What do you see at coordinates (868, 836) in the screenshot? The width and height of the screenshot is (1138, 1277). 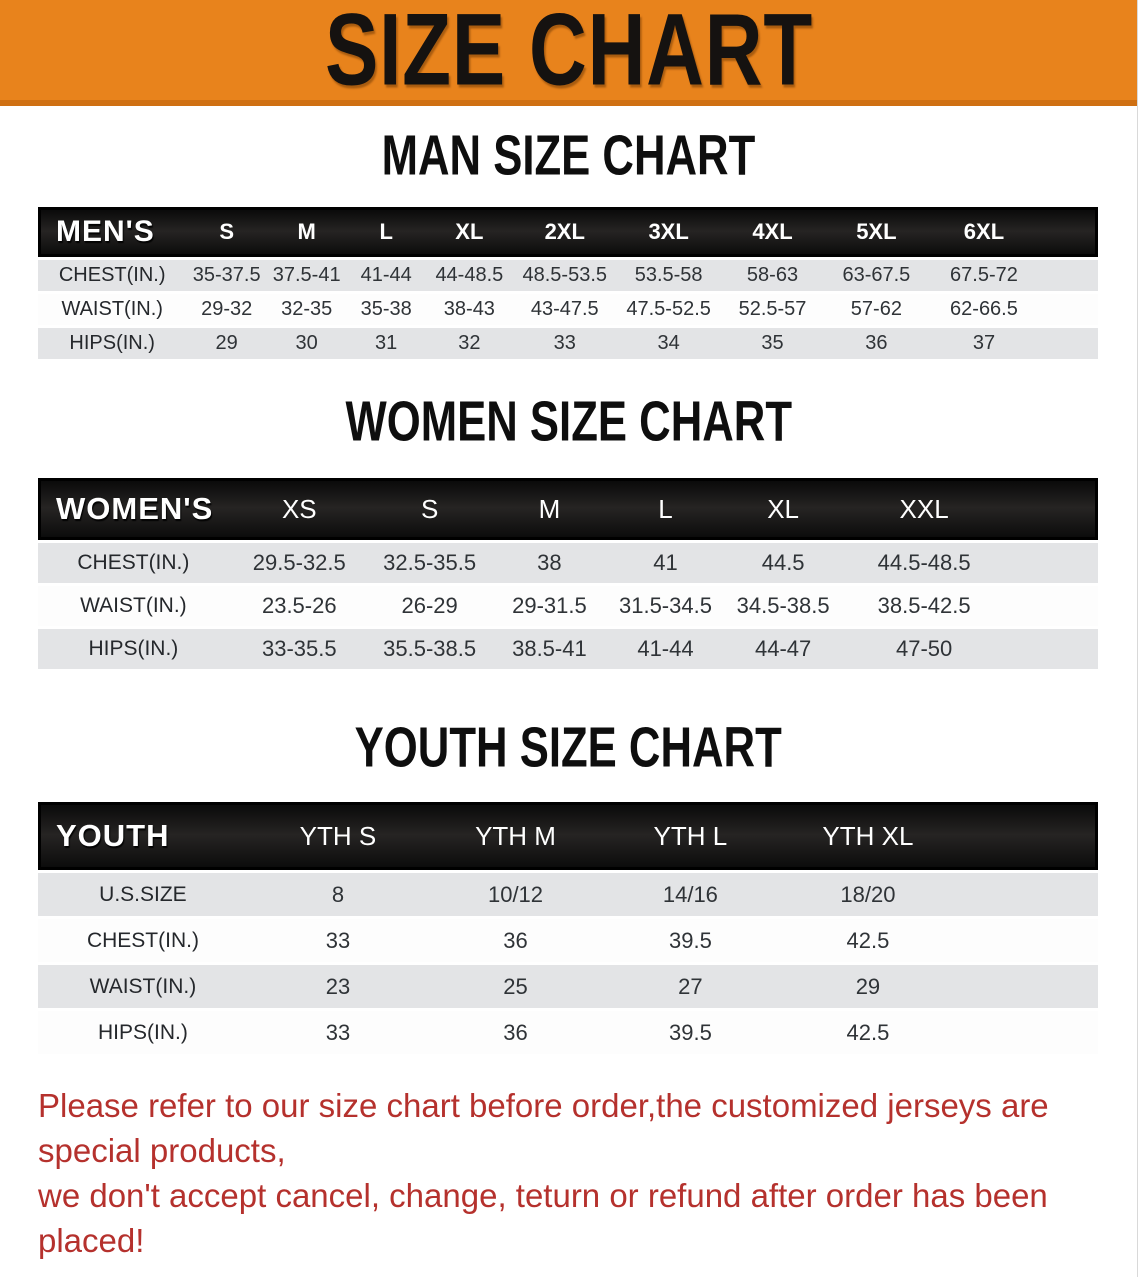 I see `size-column-header: YTH XL` at bounding box center [868, 836].